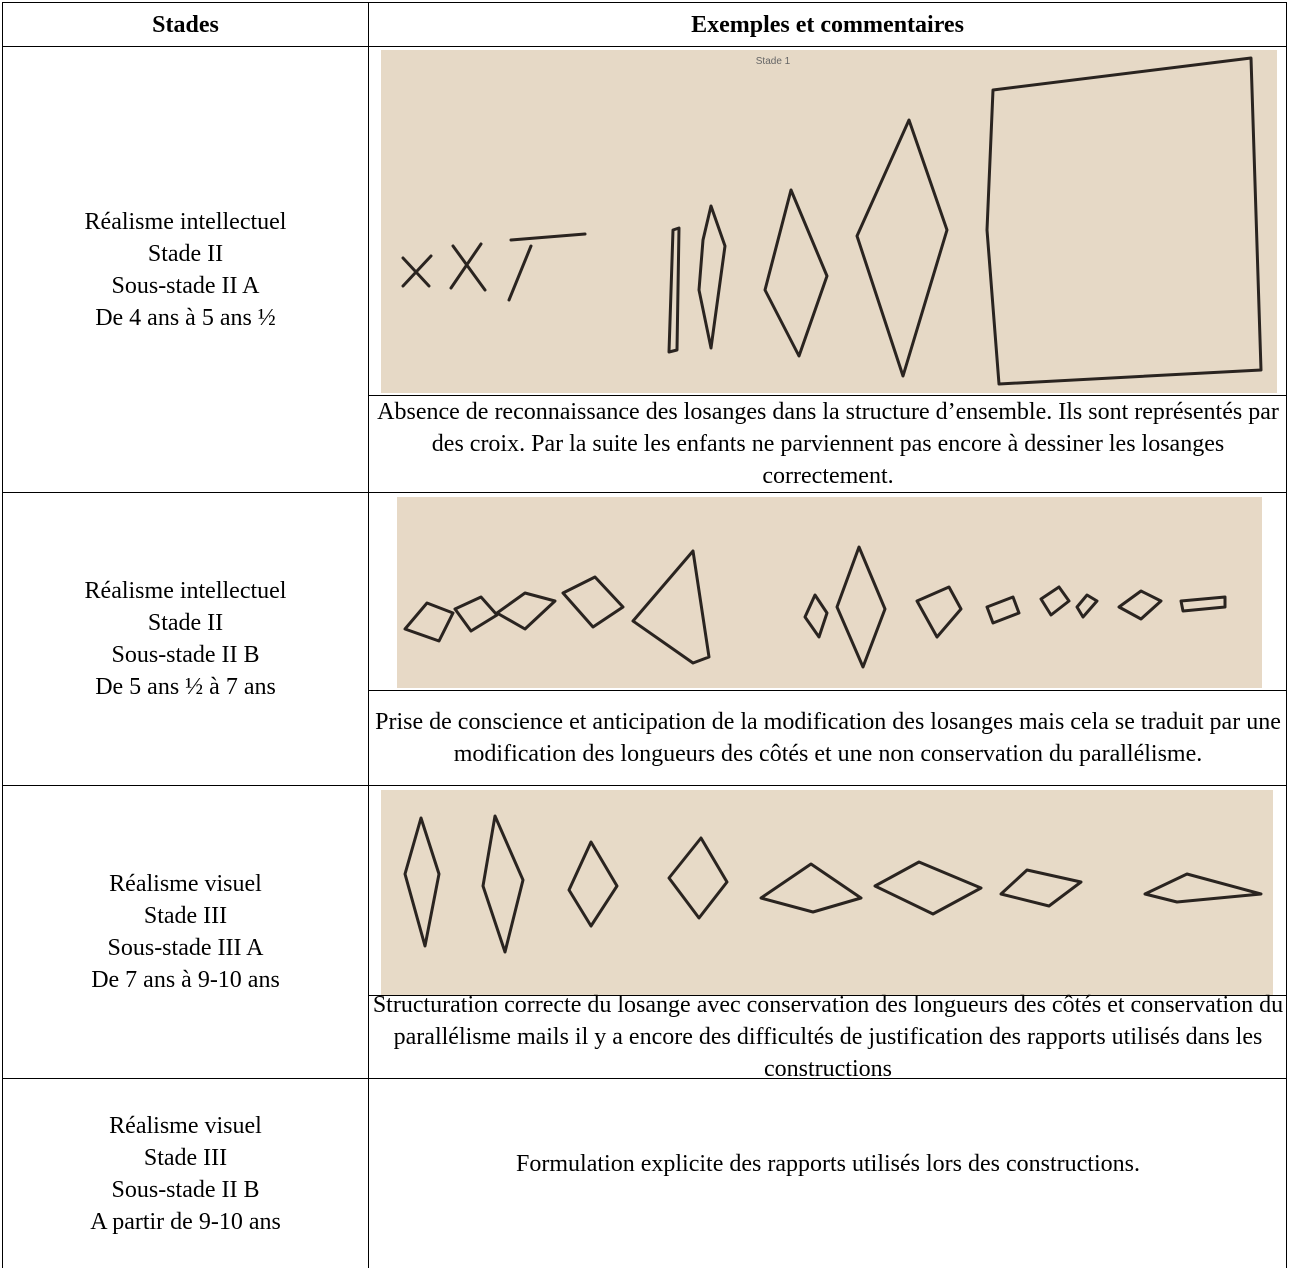  I want to click on header-cell: Stades, so click(185, 24).